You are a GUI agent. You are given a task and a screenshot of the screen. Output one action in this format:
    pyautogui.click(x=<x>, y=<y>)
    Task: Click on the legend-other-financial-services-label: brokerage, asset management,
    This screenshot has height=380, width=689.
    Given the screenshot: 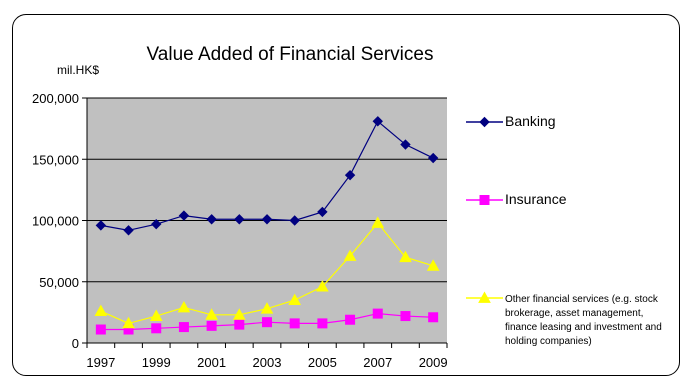 What is the action you would take?
    pyautogui.click(x=574, y=313)
    